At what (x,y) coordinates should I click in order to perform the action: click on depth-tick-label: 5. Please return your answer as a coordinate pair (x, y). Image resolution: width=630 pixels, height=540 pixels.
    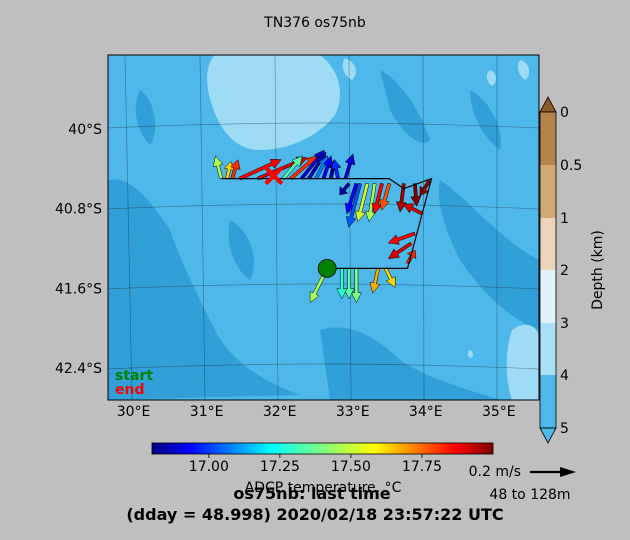
    Looking at the image, I should click on (564, 429).